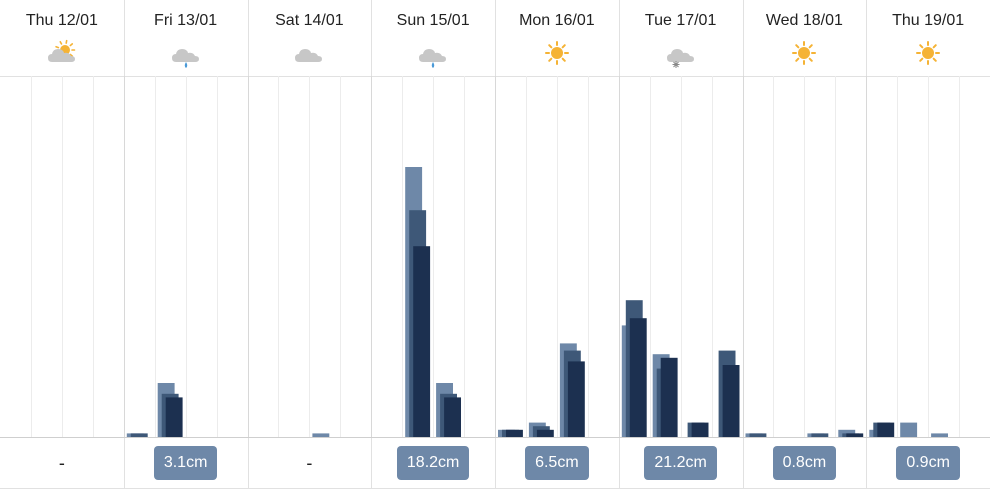 This screenshot has height=500, width=990. What do you see at coordinates (433, 20) in the screenshot?
I see `day-label: Sun 15/01` at bounding box center [433, 20].